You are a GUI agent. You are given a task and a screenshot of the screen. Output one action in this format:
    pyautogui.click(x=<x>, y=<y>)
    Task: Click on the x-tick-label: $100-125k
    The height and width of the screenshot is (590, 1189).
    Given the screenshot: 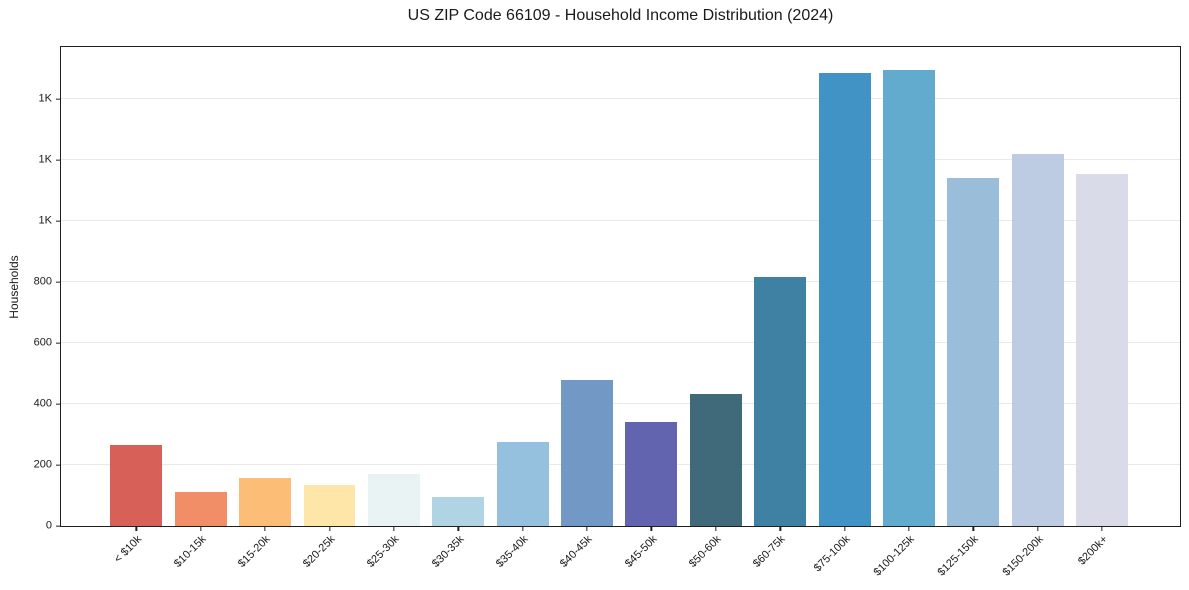 What is the action you would take?
    pyautogui.click(x=894, y=556)
    